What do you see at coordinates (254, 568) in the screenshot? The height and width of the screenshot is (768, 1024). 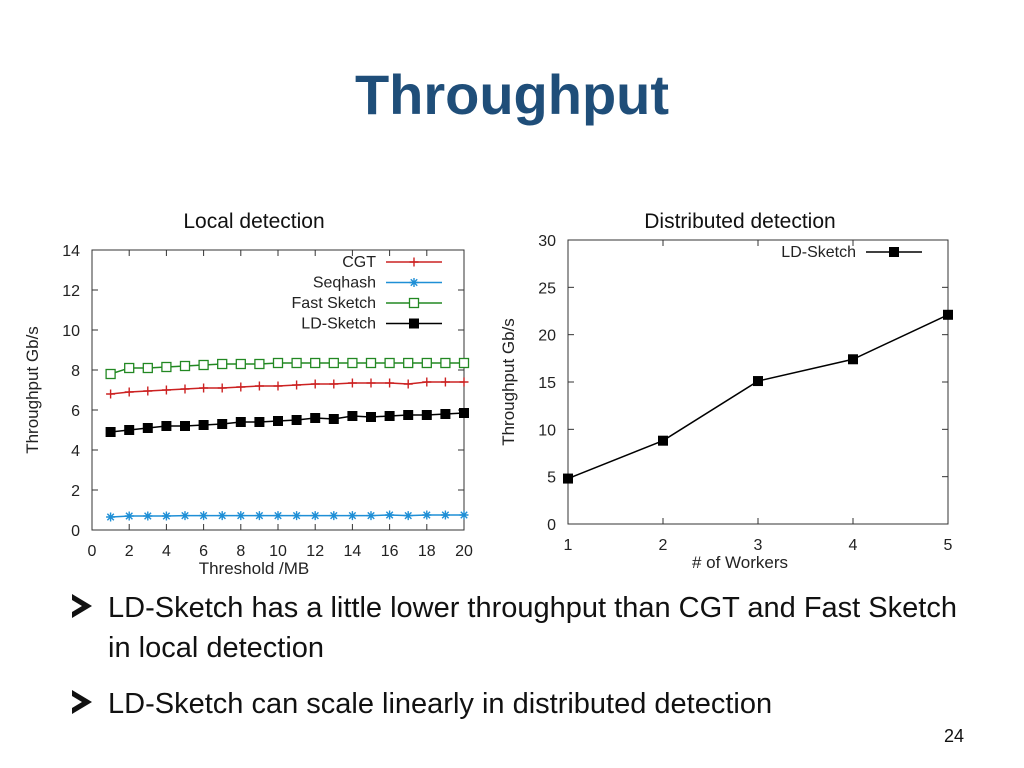 I see `x-axis-label: Threshold /MB` at bounding box center [254, 568].